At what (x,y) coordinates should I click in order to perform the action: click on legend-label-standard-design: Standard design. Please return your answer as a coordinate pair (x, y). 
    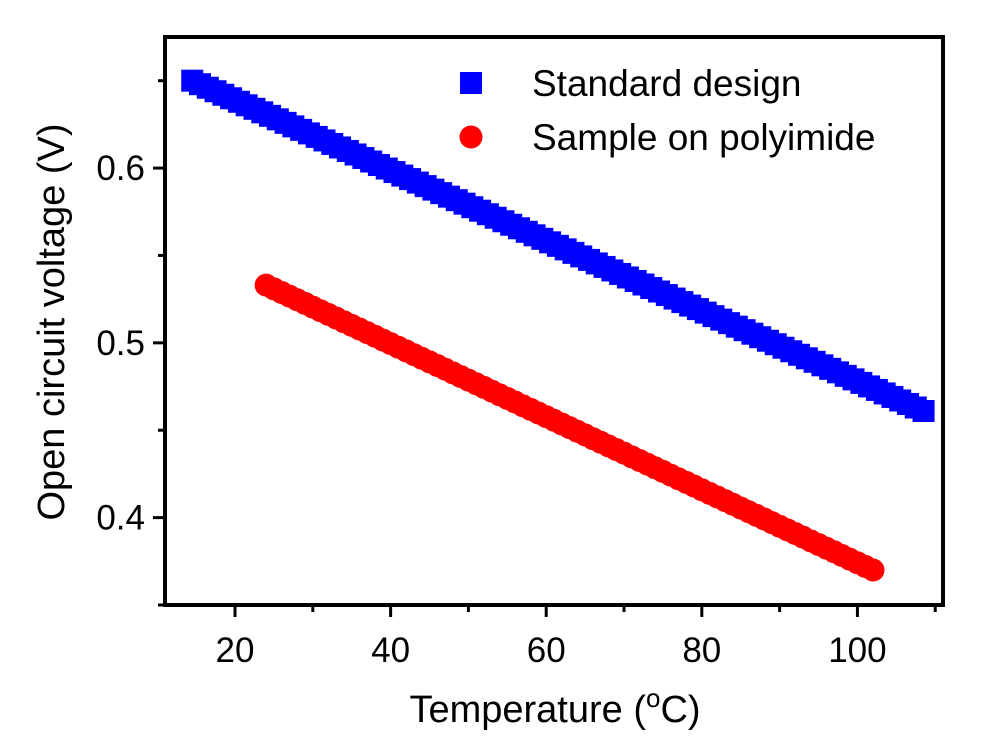
    Looking at the image, I should click on (666, 83).